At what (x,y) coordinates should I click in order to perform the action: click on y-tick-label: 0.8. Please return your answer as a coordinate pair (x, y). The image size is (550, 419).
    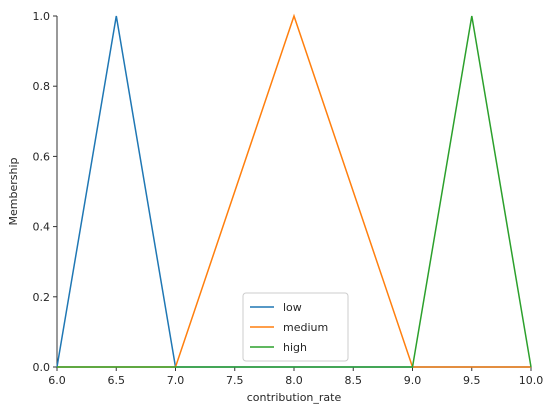
    Looking at the image, I should click on (42, 86).